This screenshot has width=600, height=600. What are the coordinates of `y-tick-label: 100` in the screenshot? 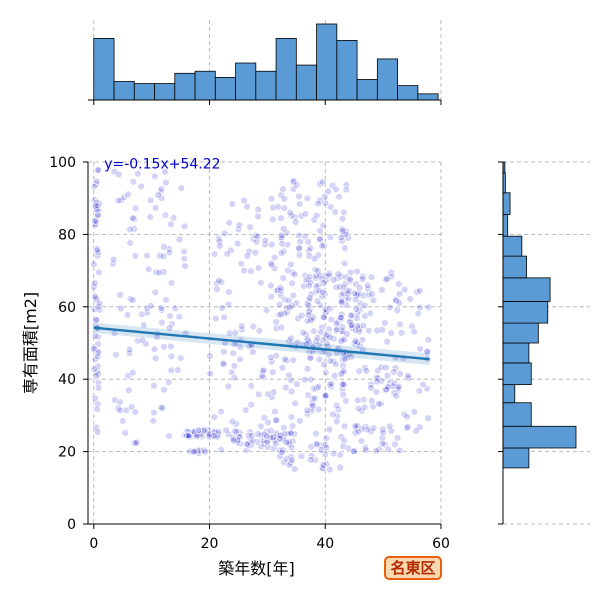 It's located at (62, 163).